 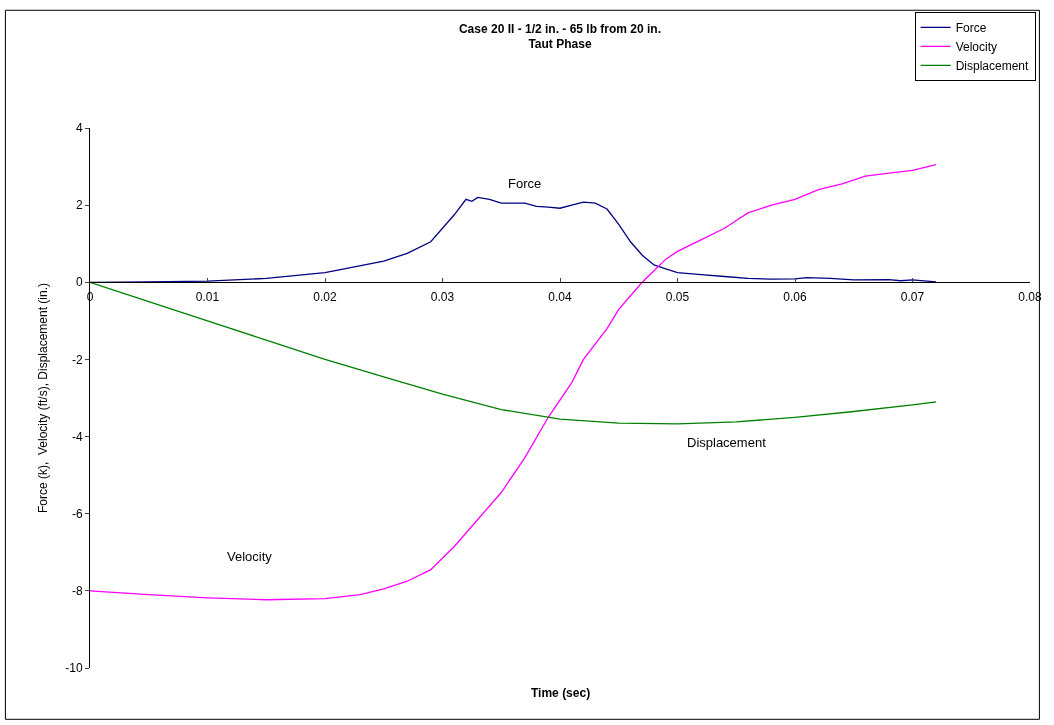 I want to click on x-tick-label: 0.02, so click(x=325, y=296).